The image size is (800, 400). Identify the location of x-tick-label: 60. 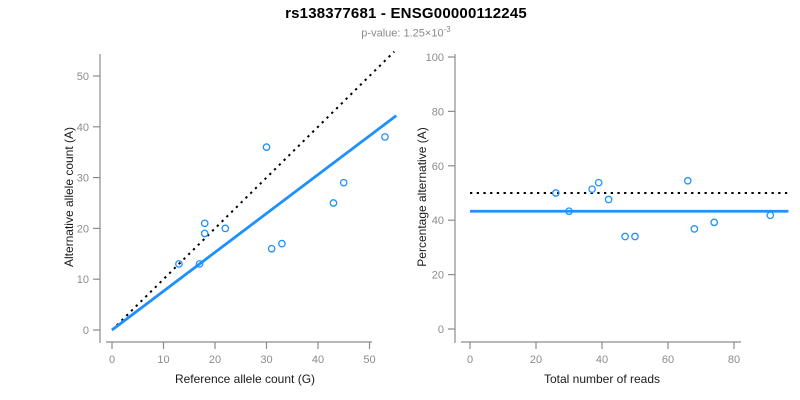
(668, 360).